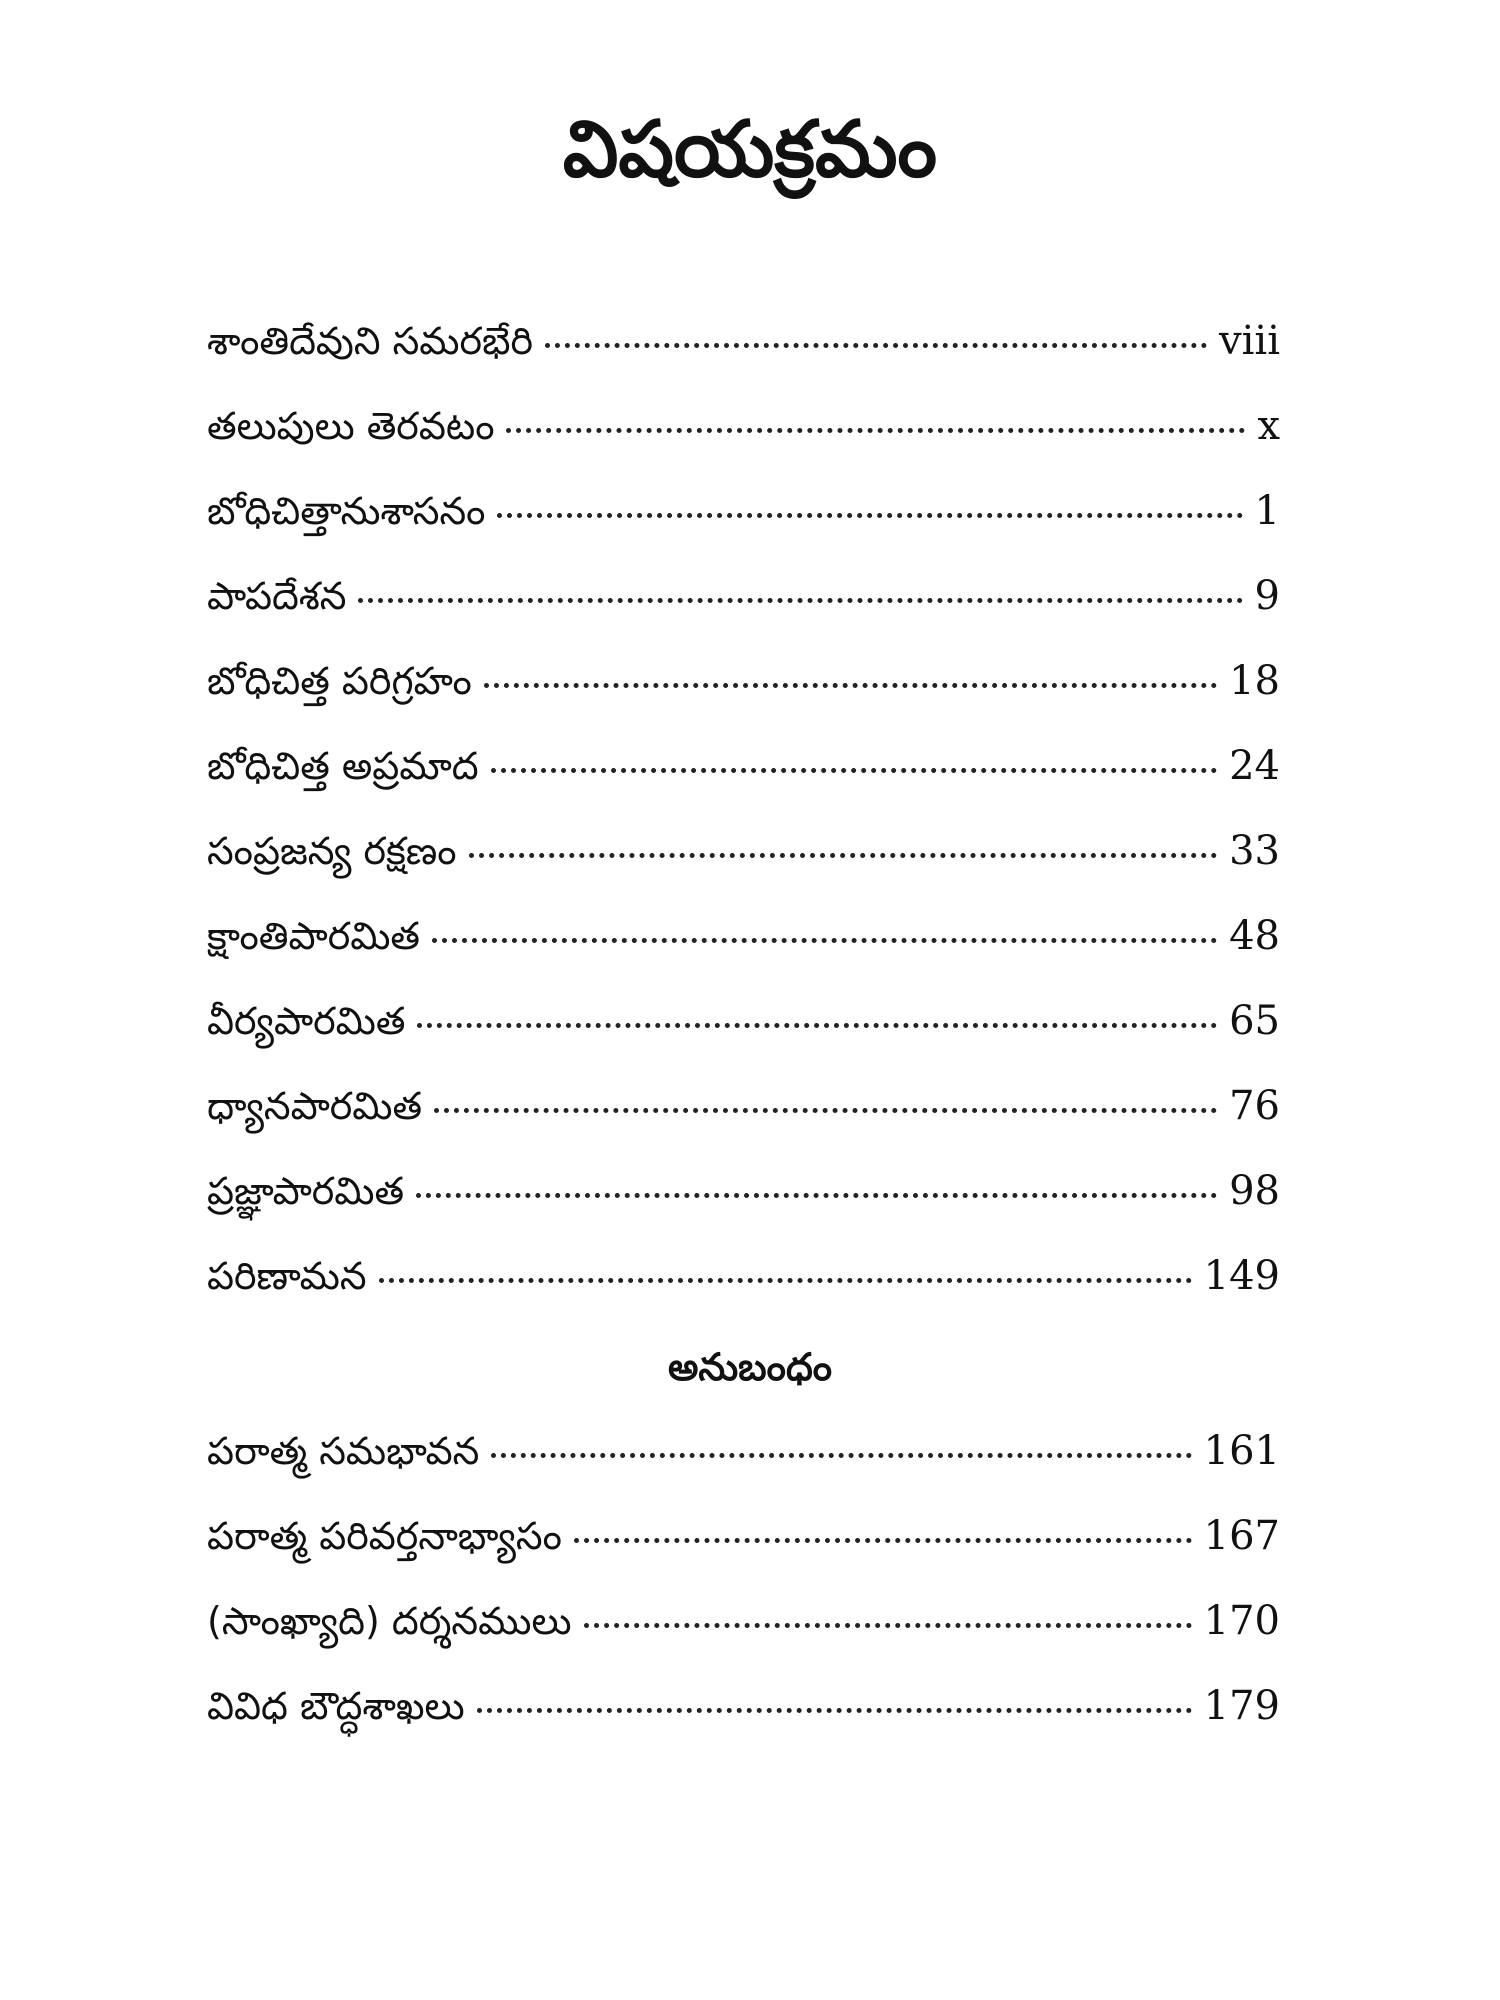 This screenshot has width=1500, height=2000. Describe the element at coordinates (336, 1706) in the screenshot. I see `toc-entry-title: వివిధ బౌద్ధశాఖలు` at that location.